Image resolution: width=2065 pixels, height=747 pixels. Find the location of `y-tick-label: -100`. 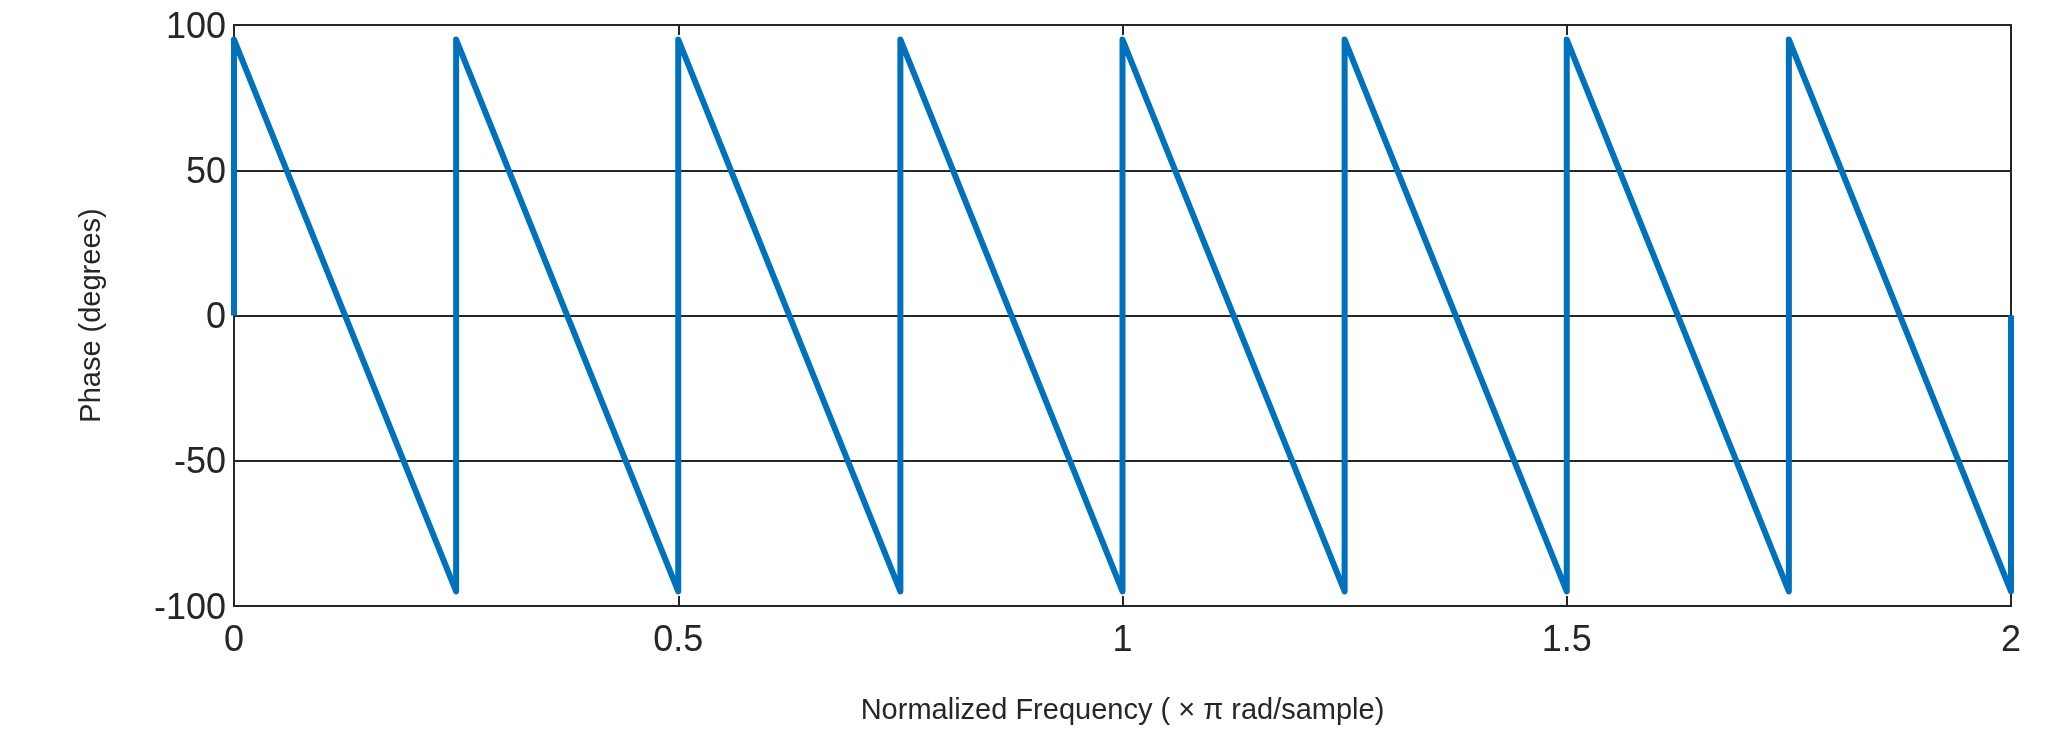

y-tick-label: -100 is located at coordinates (189, 606).